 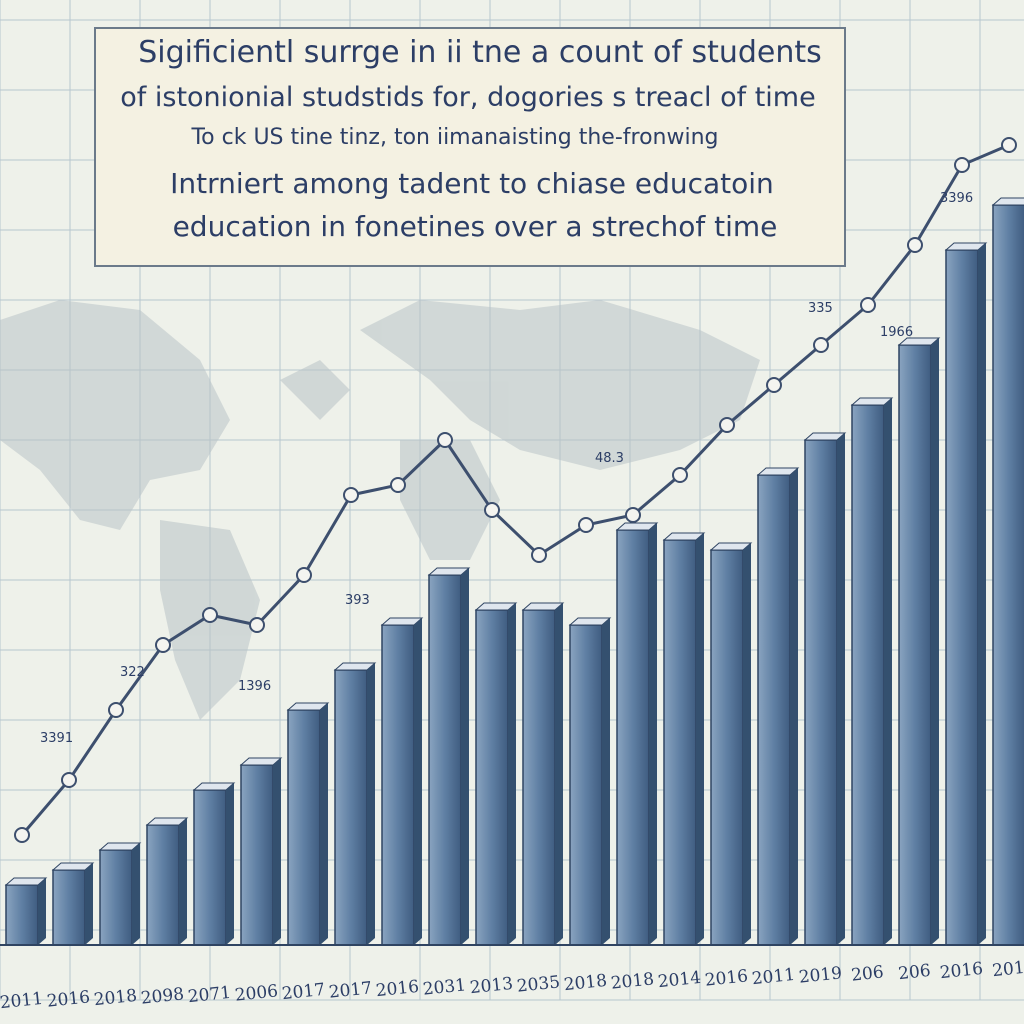 What do you see at coordinates (56, 738) in the screenshot?
I see `data-label: 3391` at bounding box center [56, 738].